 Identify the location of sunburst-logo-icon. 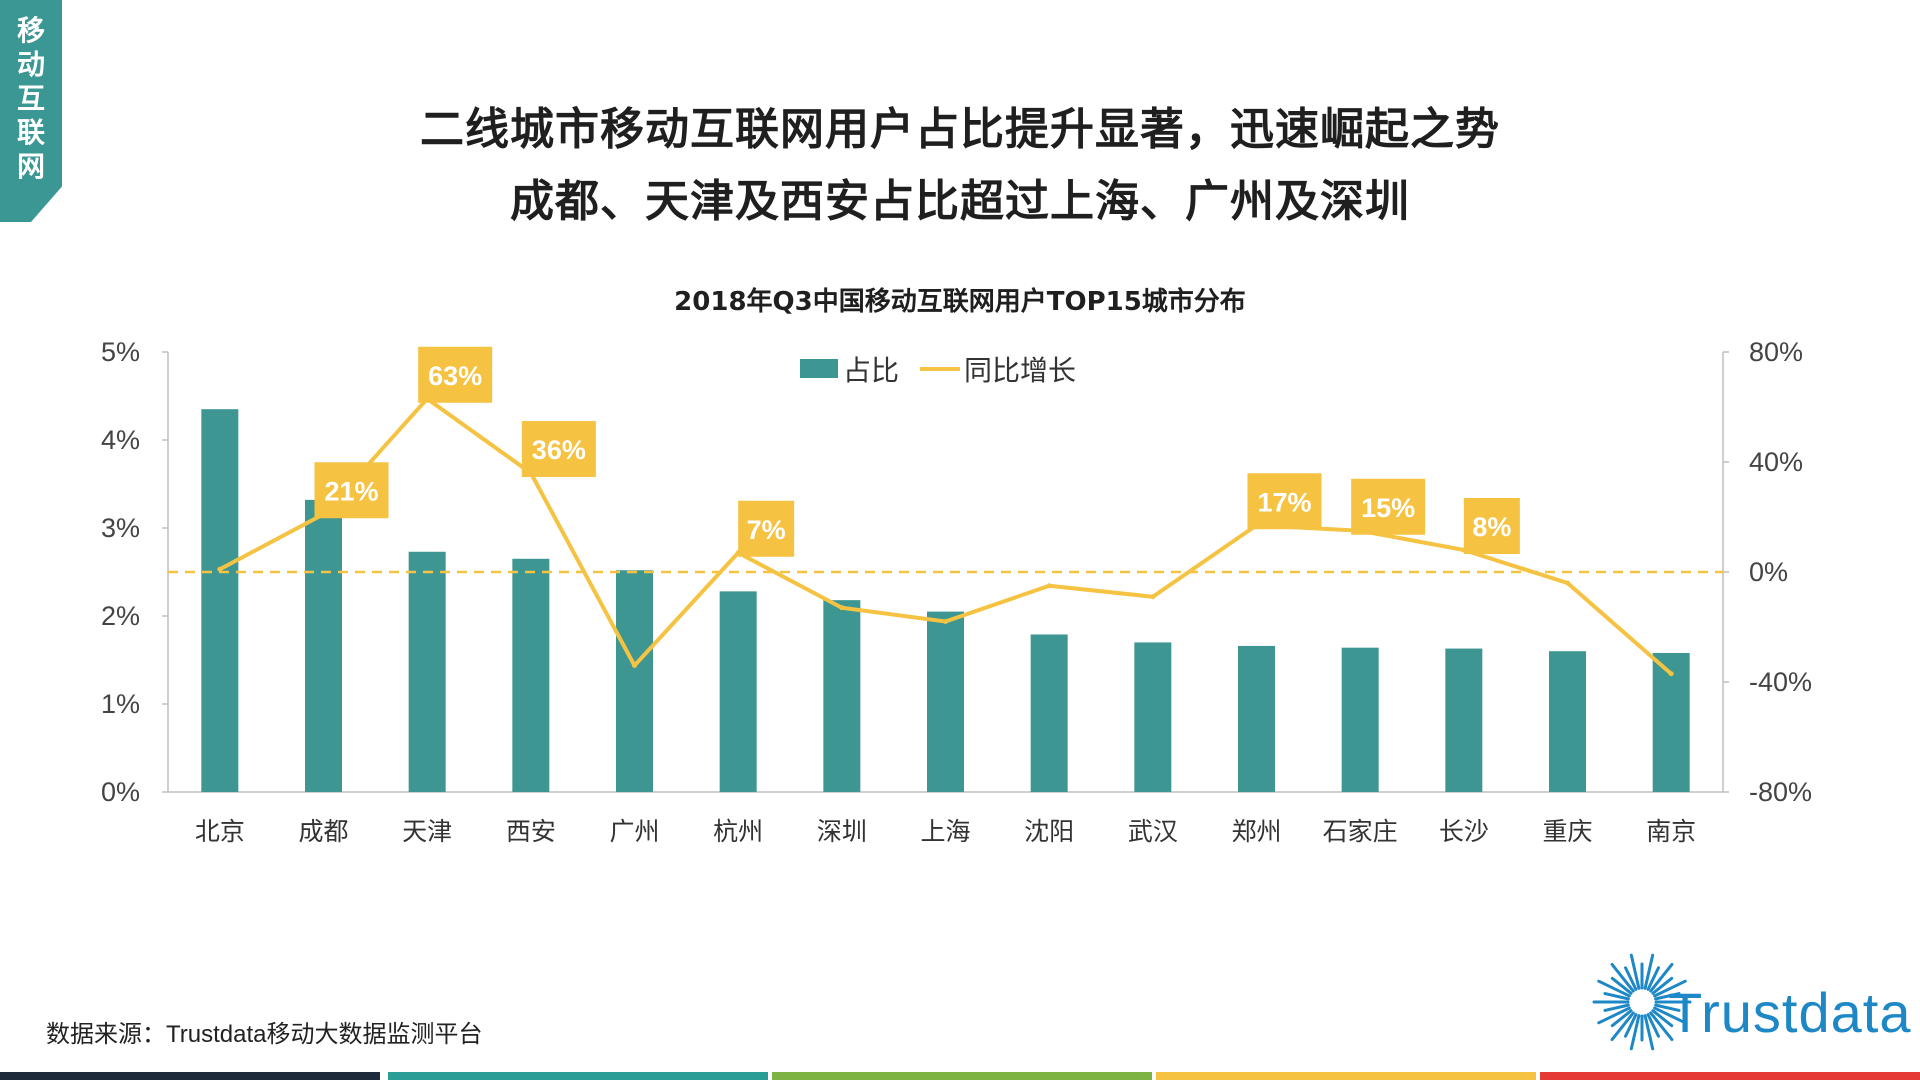
(1642, 1002).